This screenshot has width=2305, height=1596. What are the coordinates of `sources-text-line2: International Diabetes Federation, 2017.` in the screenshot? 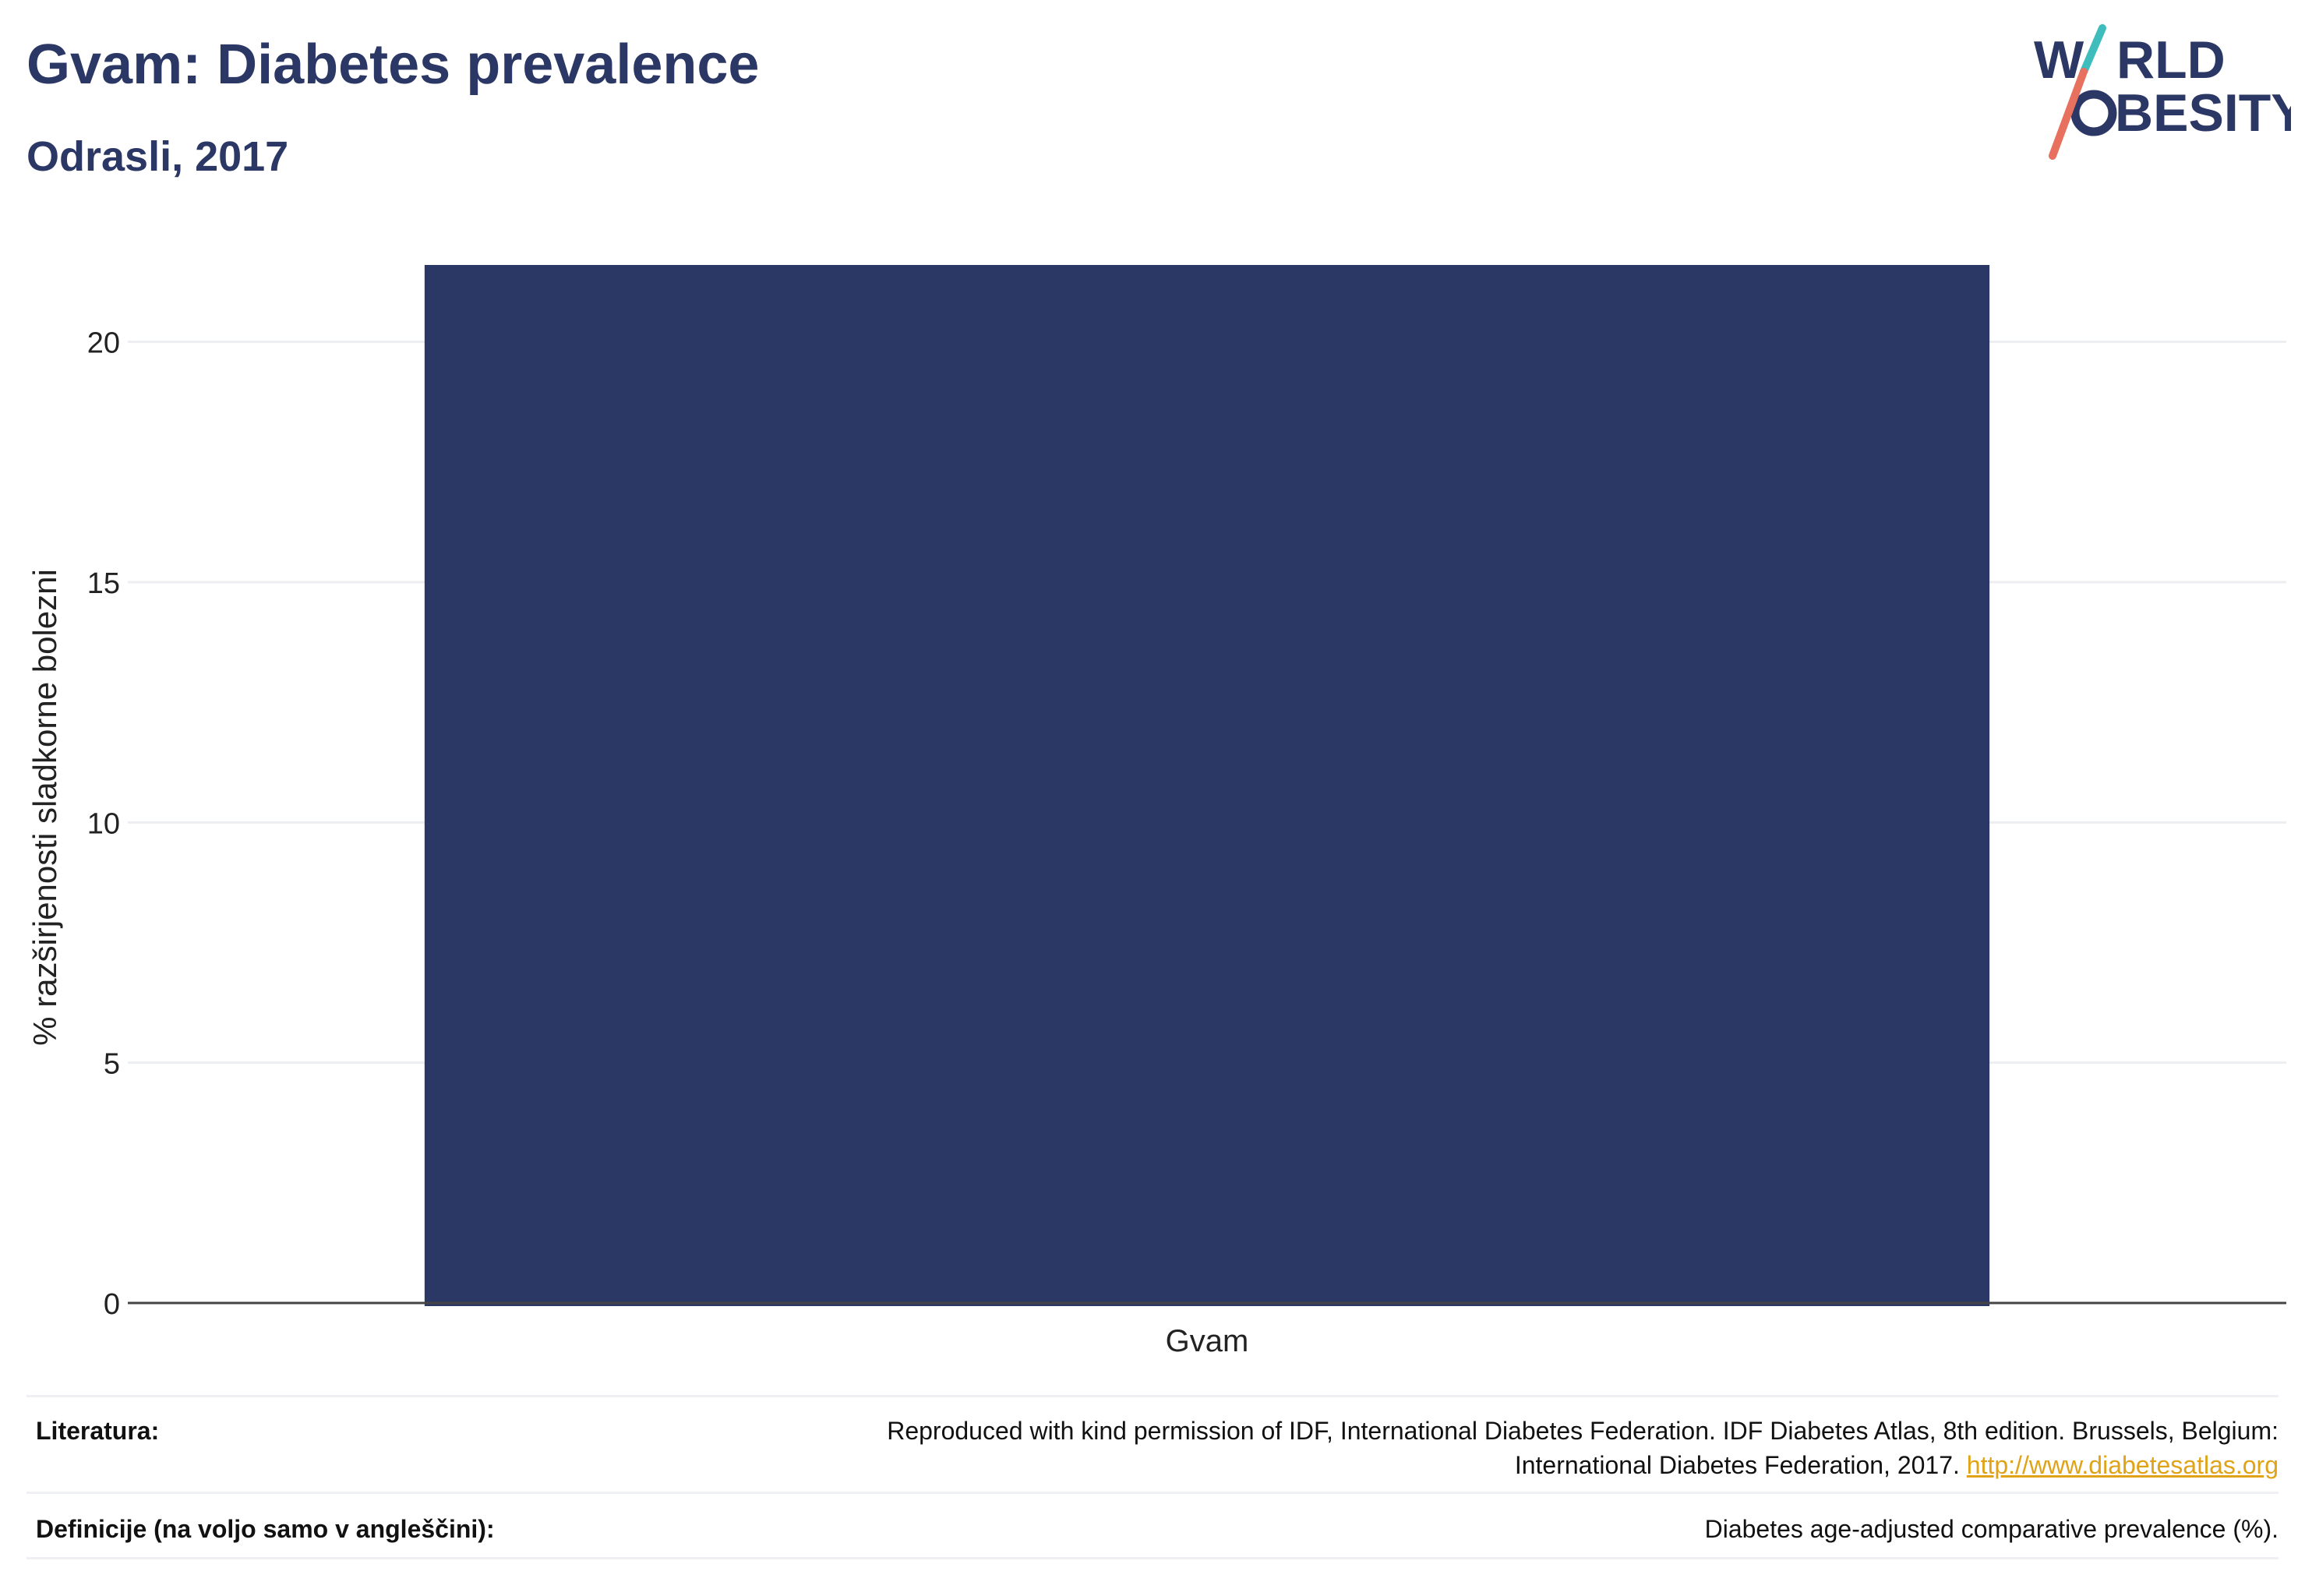 It's located at (1737, 1465).